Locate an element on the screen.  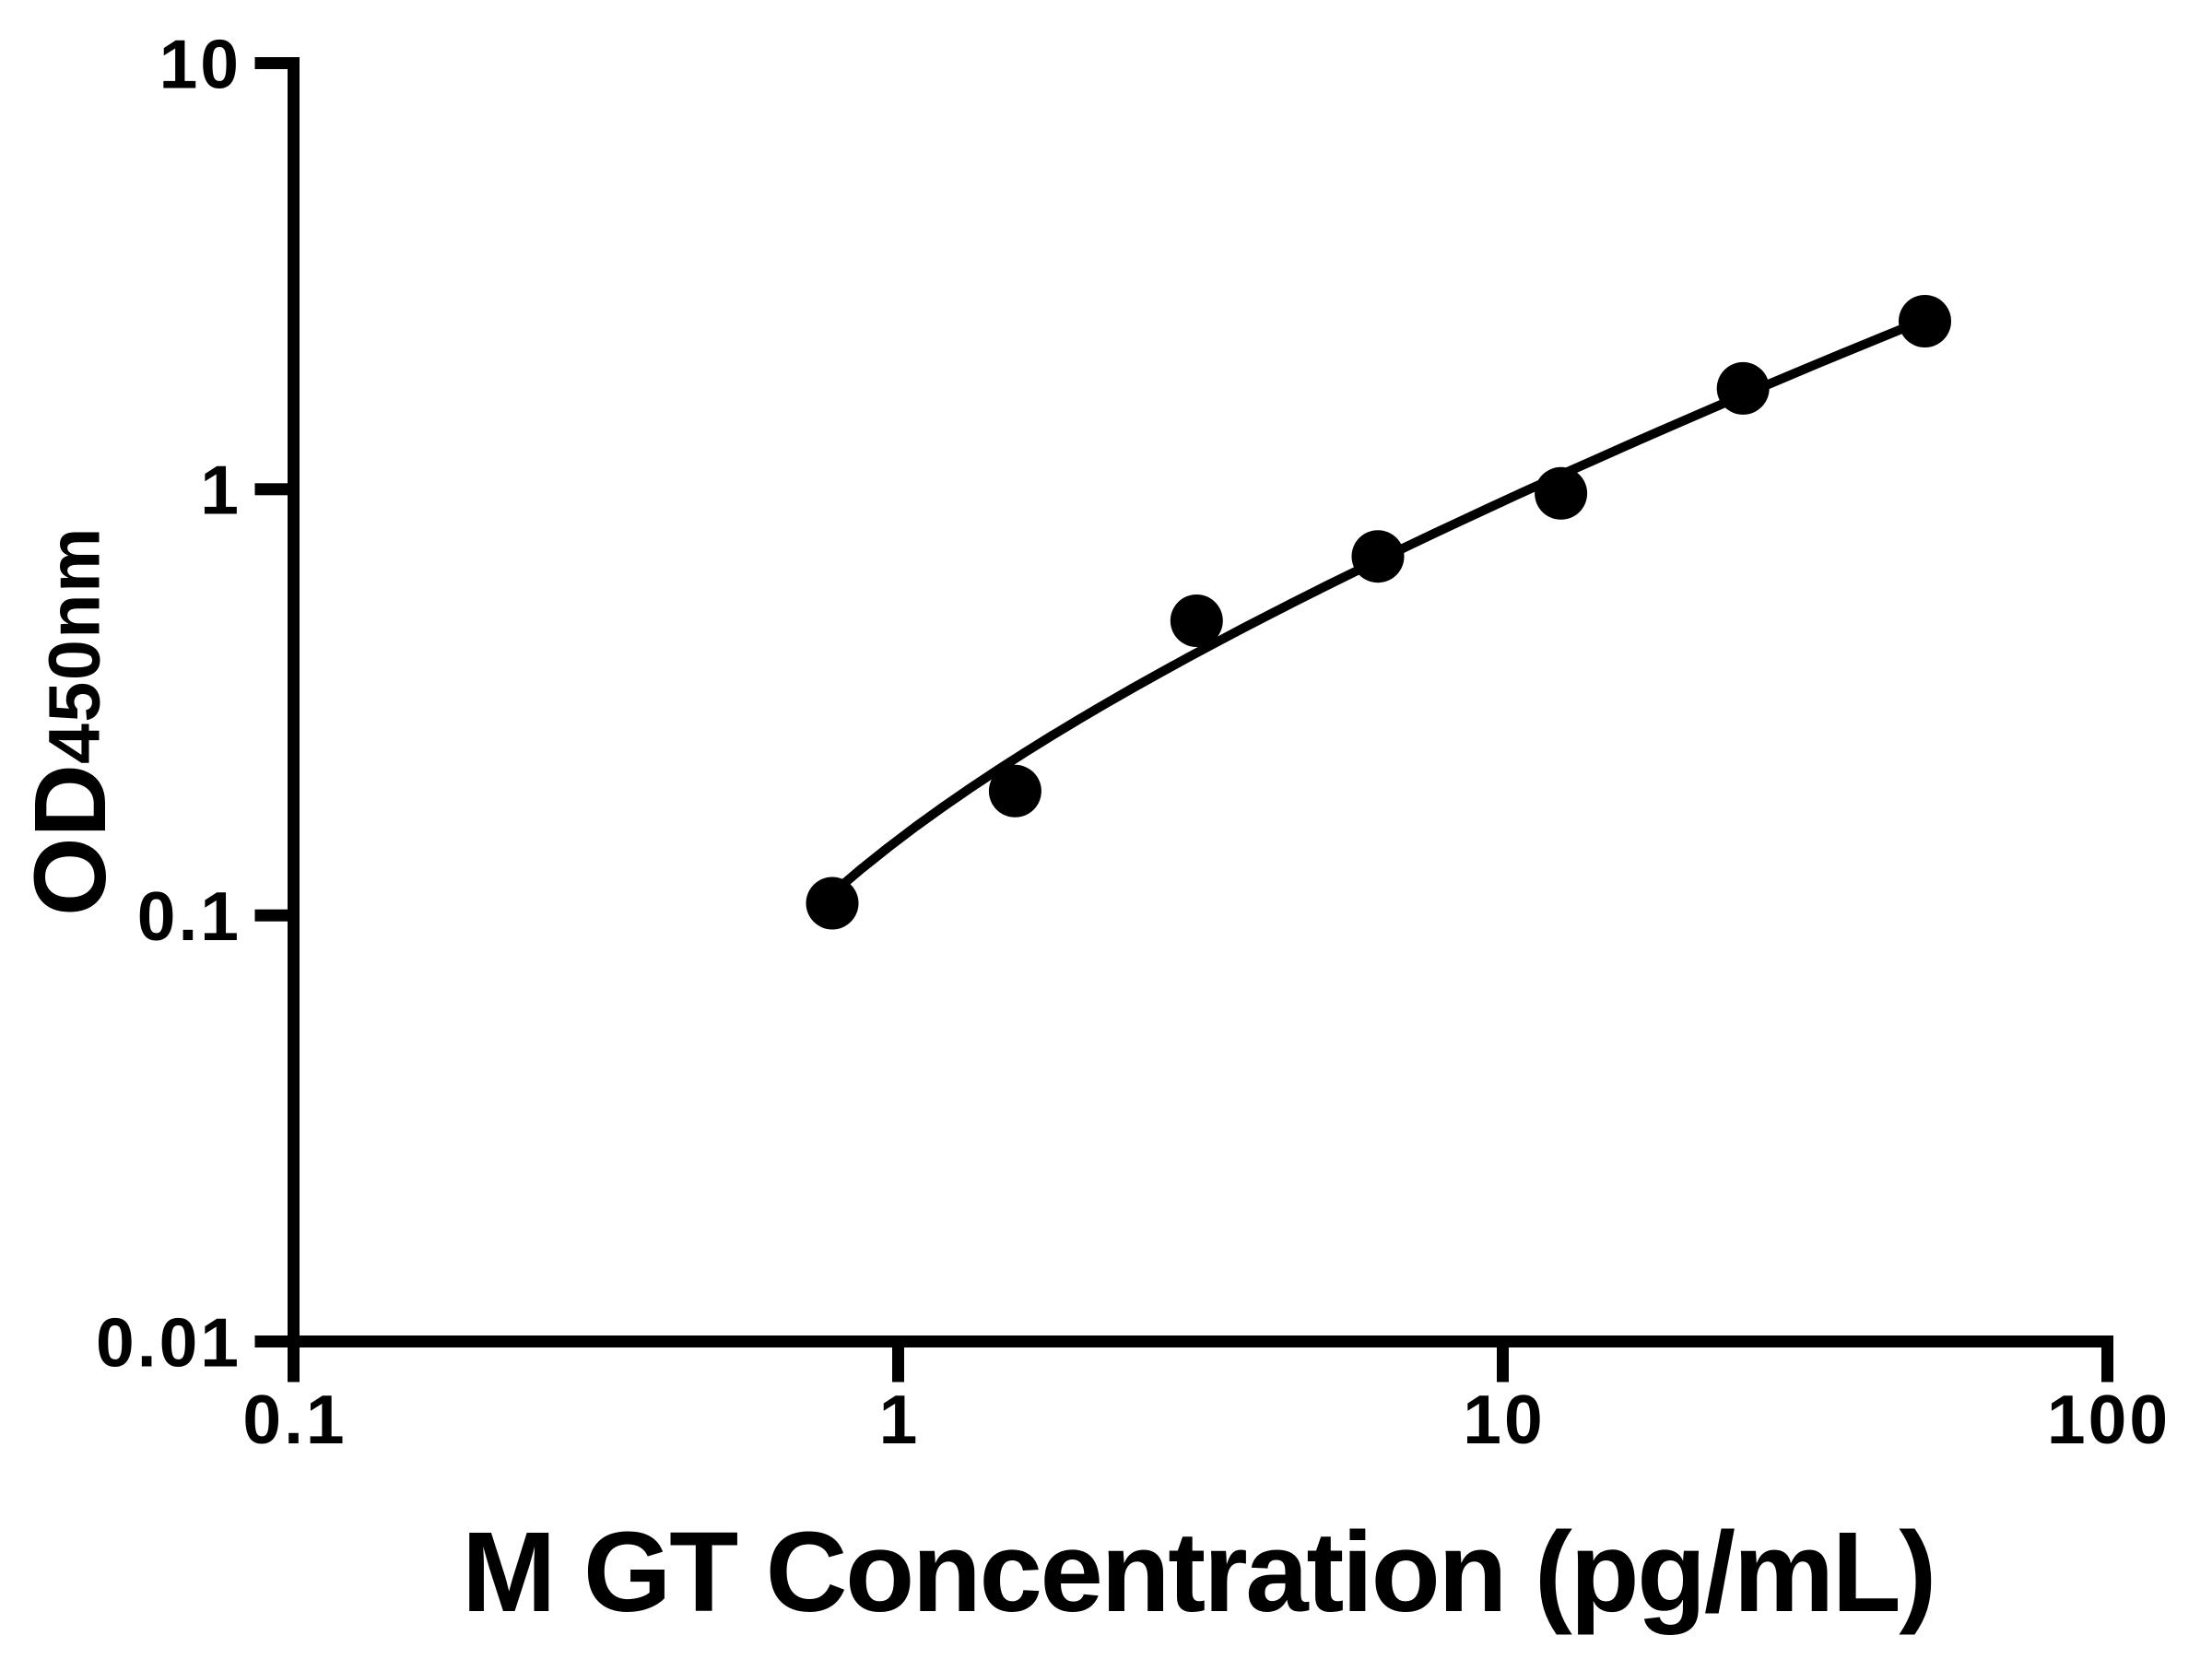
svg-text: 100 is located at coordinates (2109, 1419).